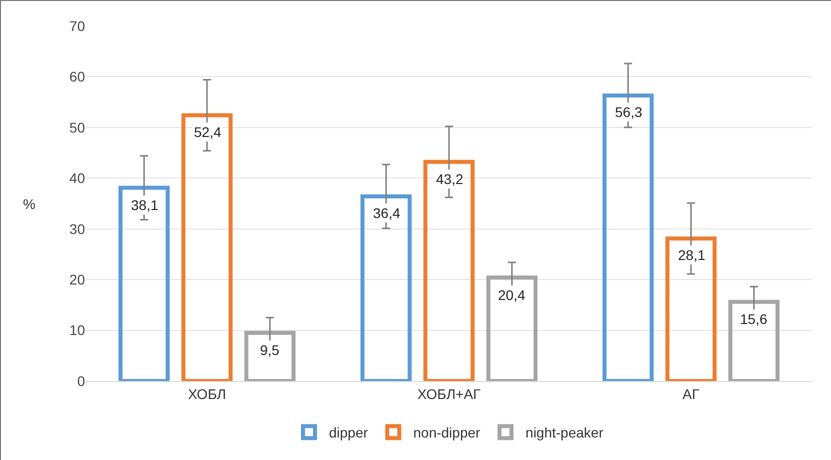 This screenshot has height=460, width=831. I want to click on data-label: 52,4, so click(208, 132).